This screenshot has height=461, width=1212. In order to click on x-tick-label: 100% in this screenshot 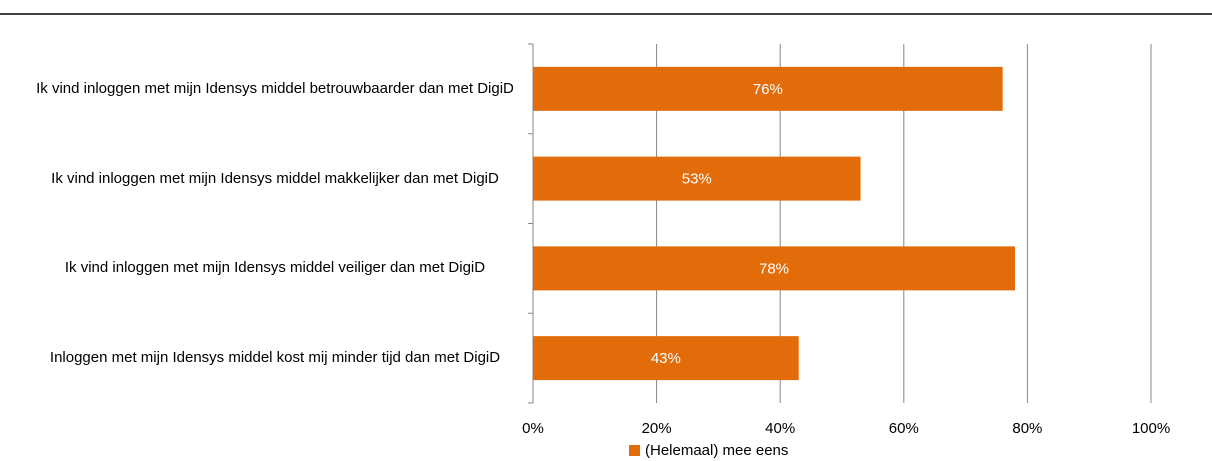, I will do `click(1151, 428)`.